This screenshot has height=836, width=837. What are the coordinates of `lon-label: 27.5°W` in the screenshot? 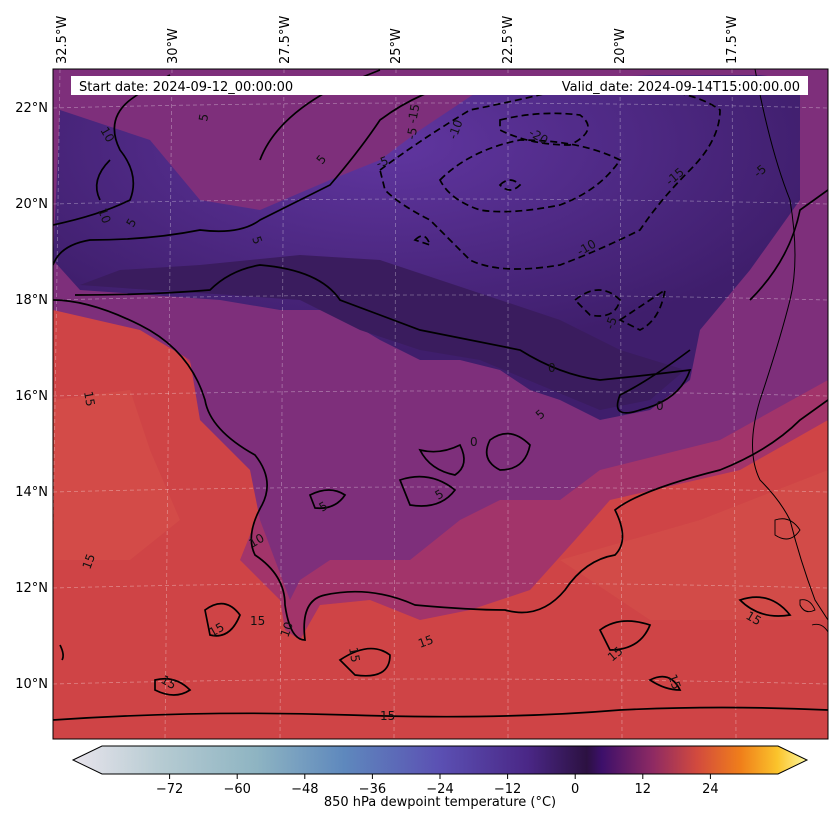 It's located at (285, 40).